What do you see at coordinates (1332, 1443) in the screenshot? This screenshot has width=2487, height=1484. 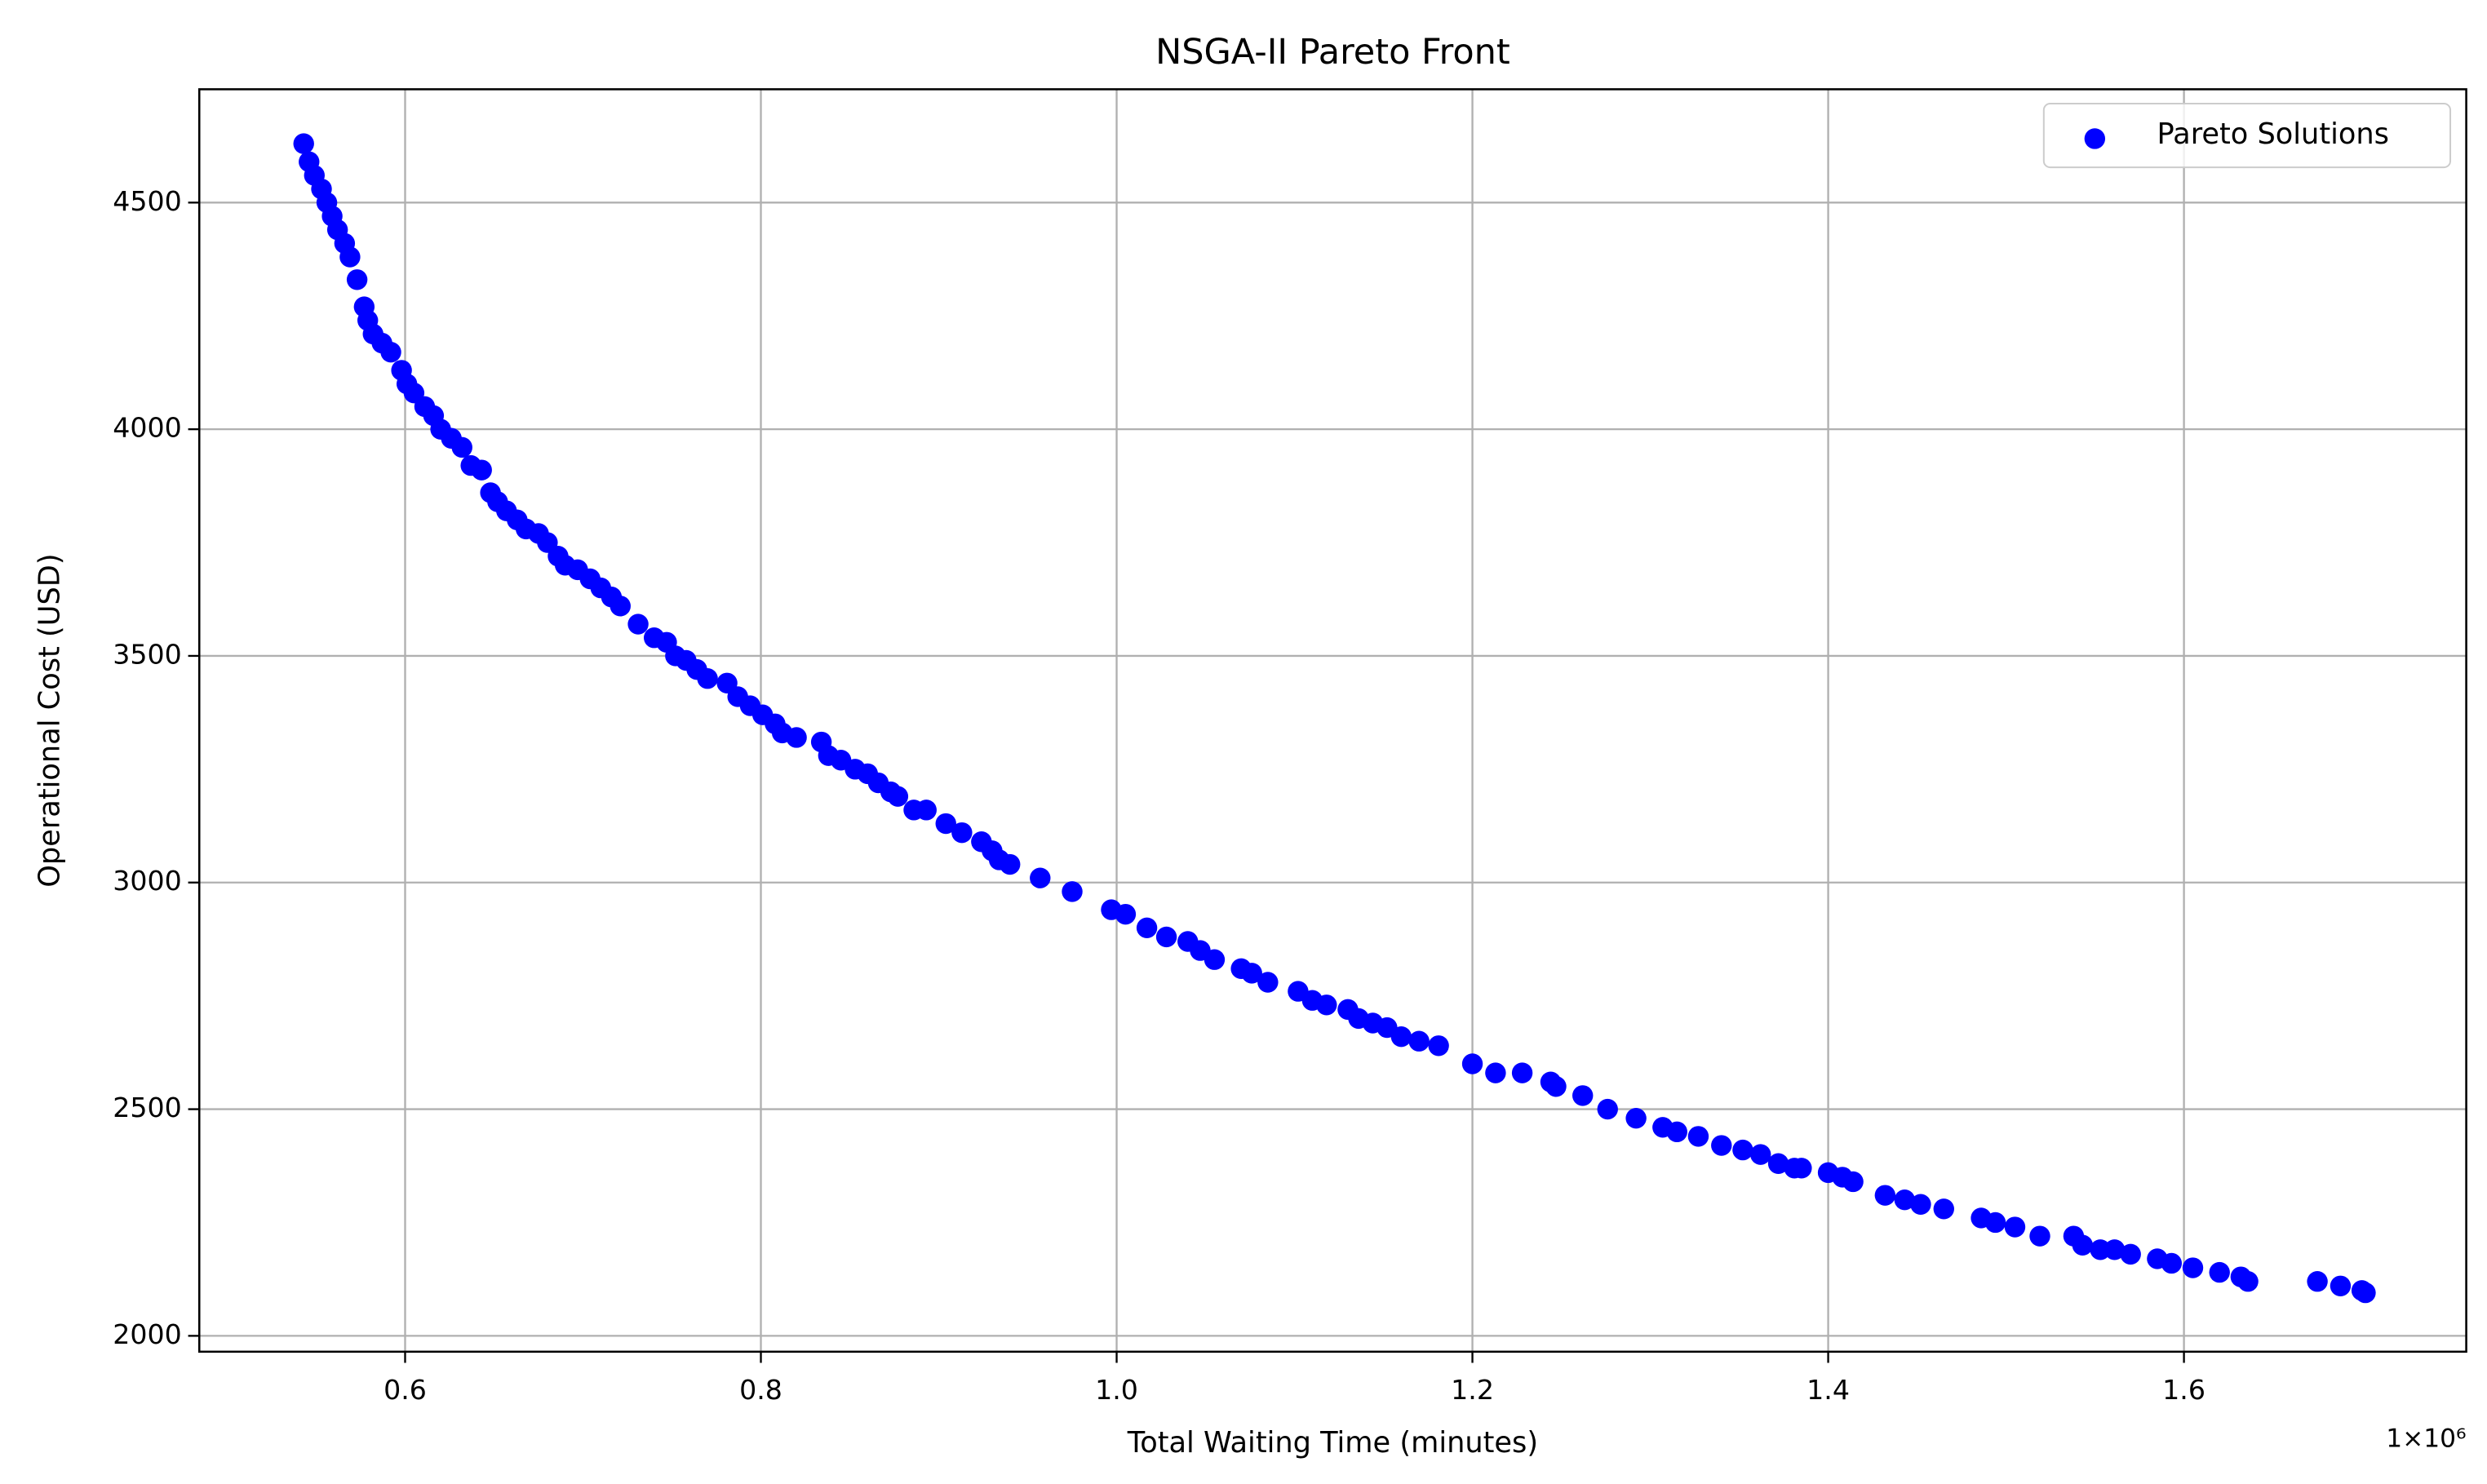 I see `x-axis-label: Total Waiting Time (minutes)` at bounding box center [1332, 1443].